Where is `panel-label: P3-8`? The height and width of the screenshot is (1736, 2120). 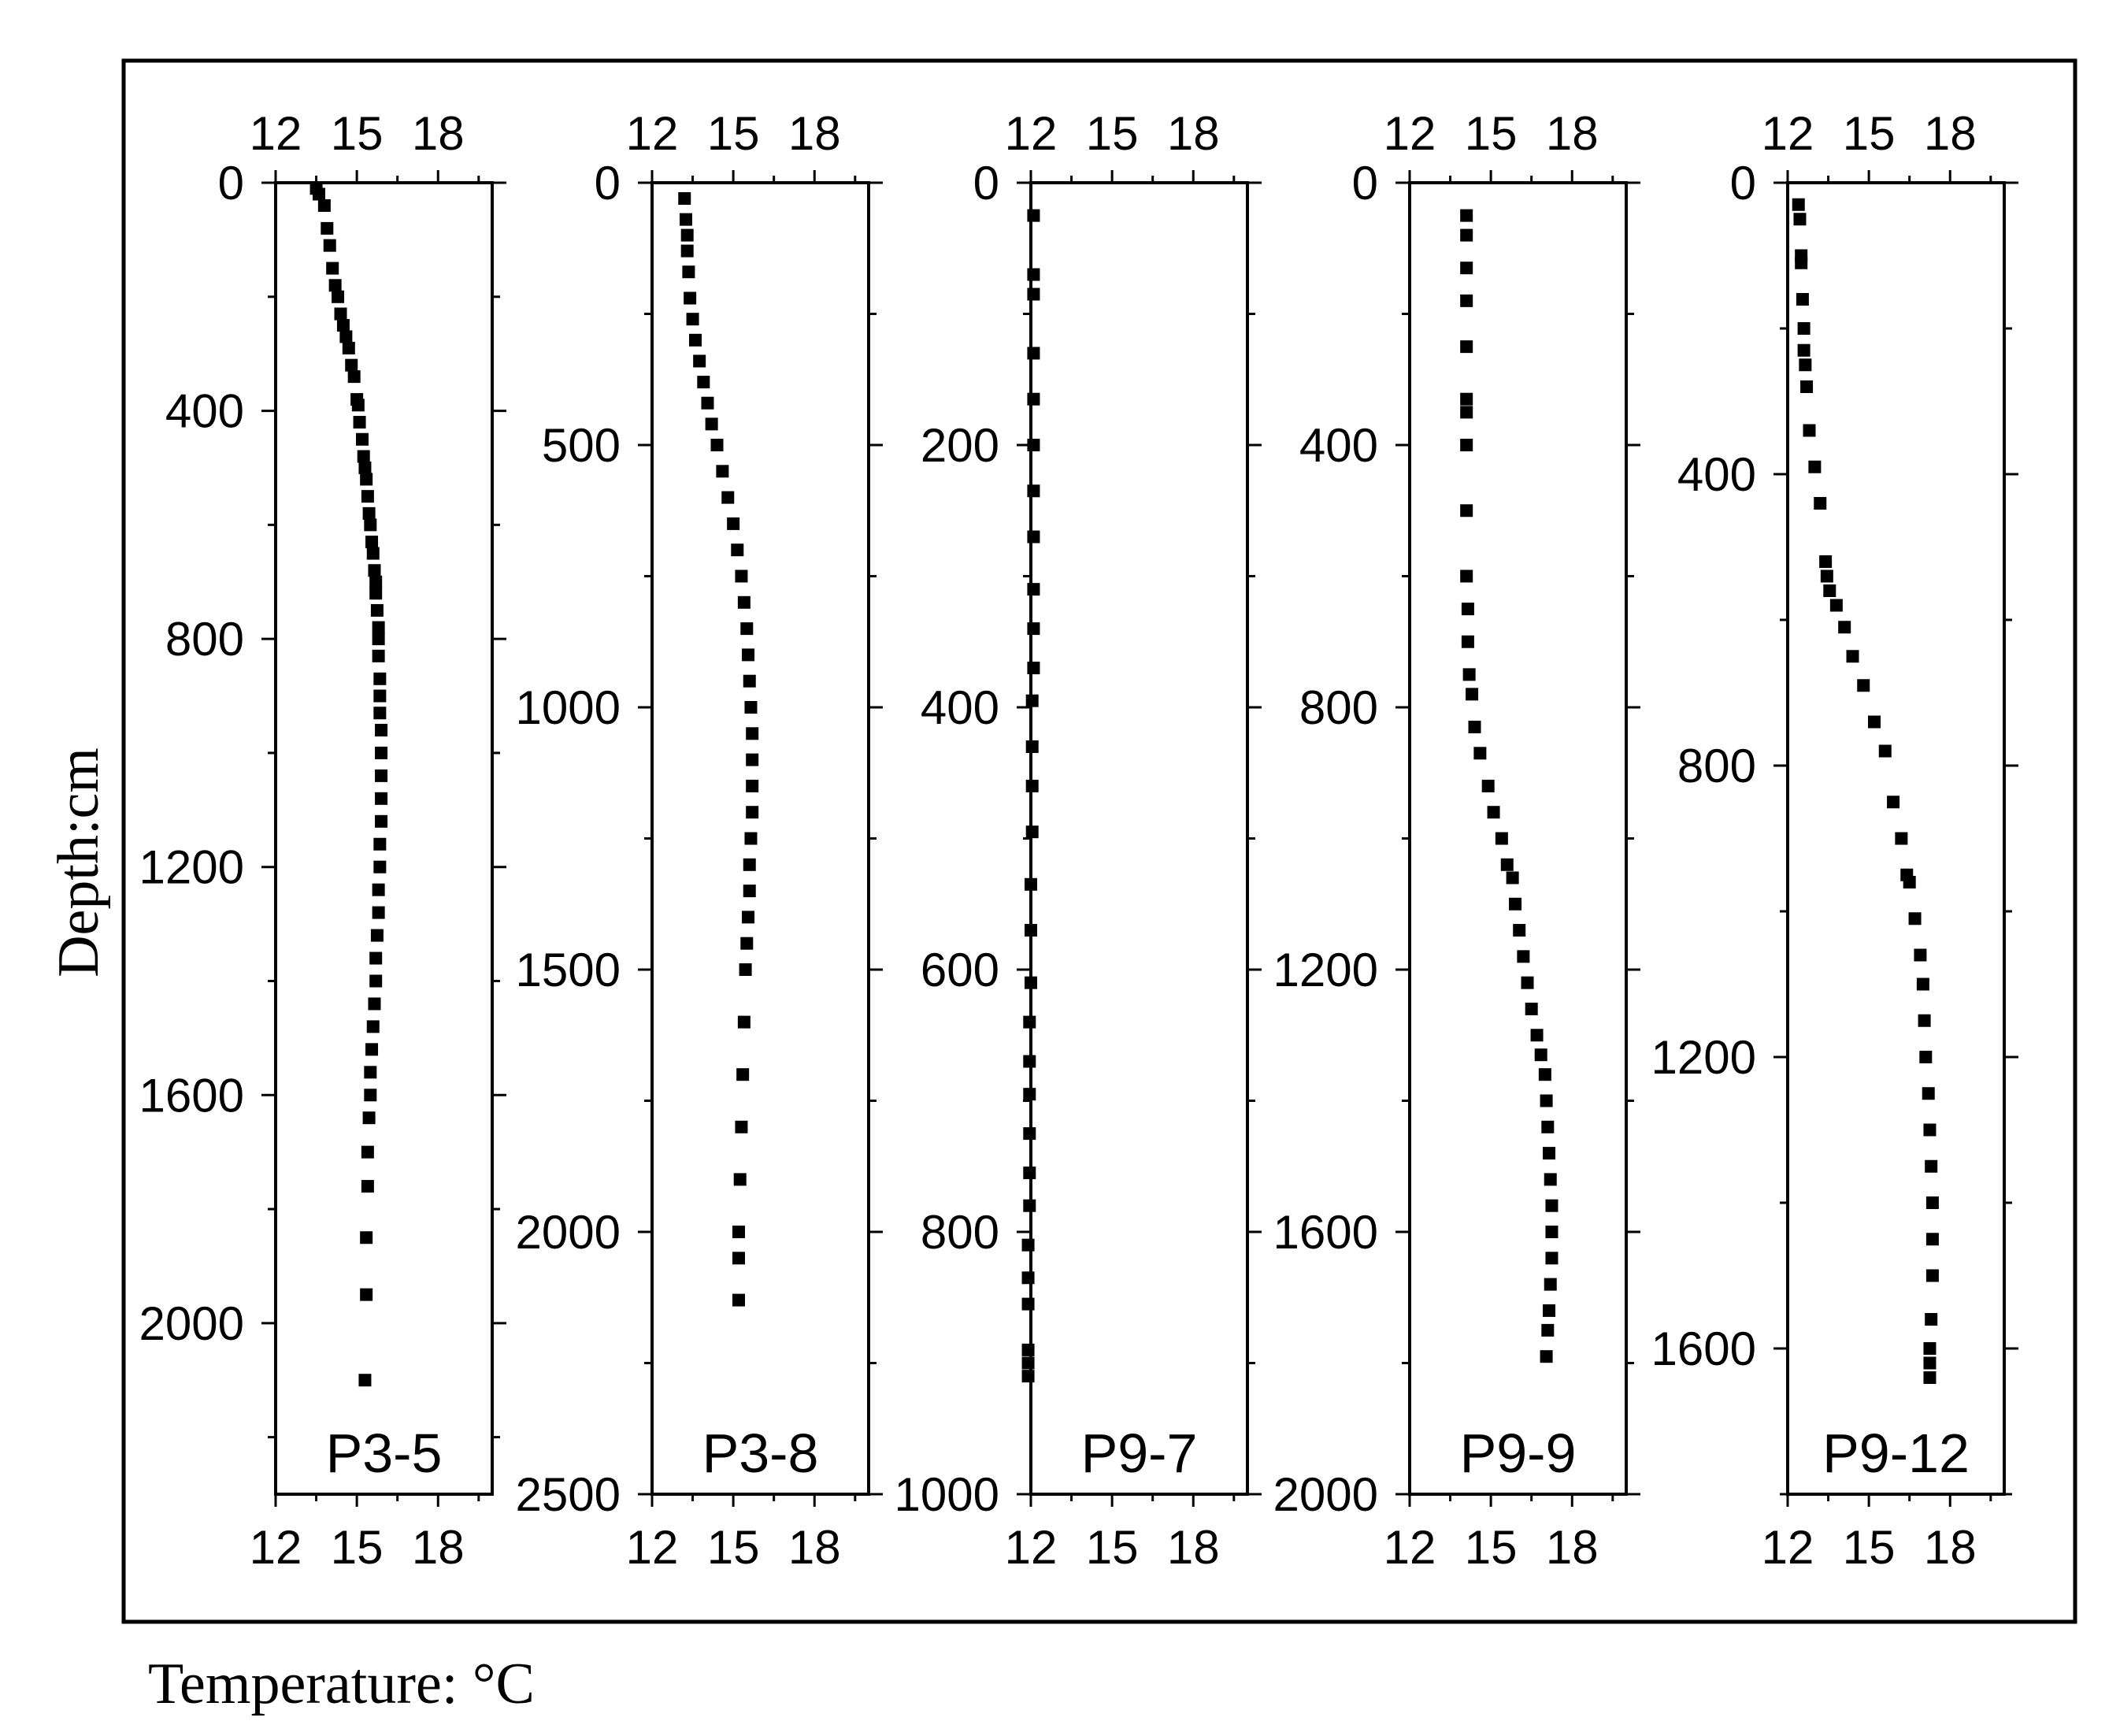
panel-label: P3-8 is located at coordinates (760, 1453).